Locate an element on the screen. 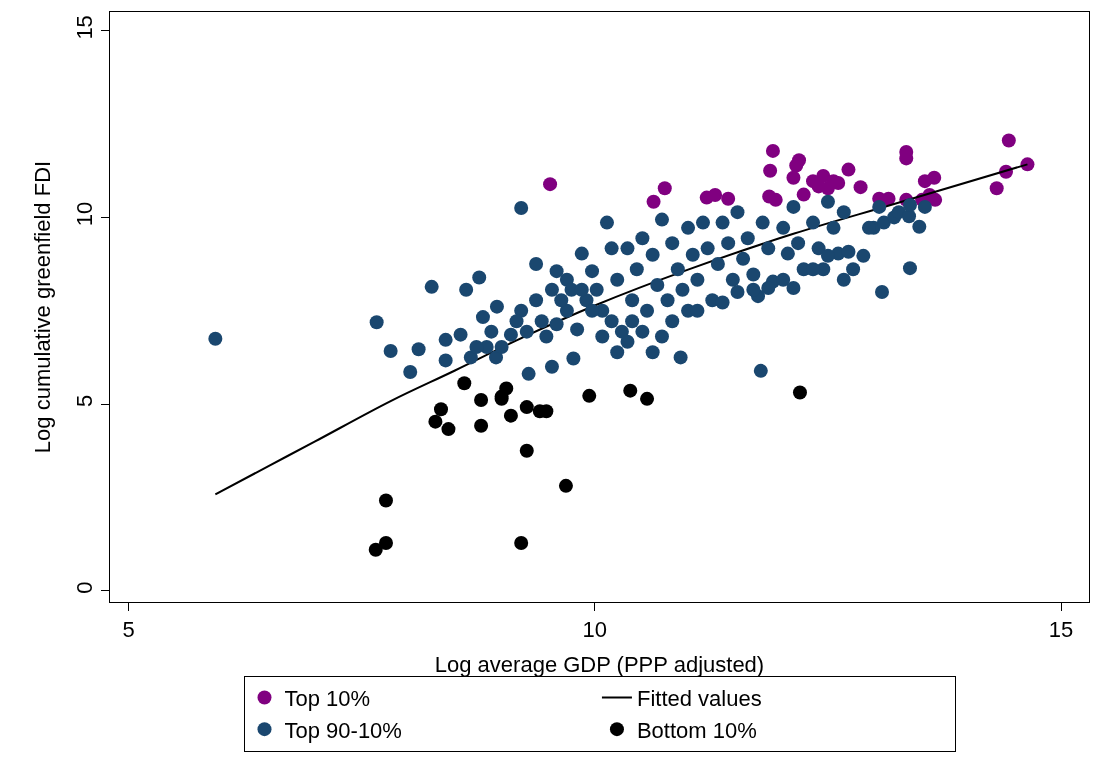 The image size is (1099, 772). x-tick-label: 10 is located at coordinates (595, 630).